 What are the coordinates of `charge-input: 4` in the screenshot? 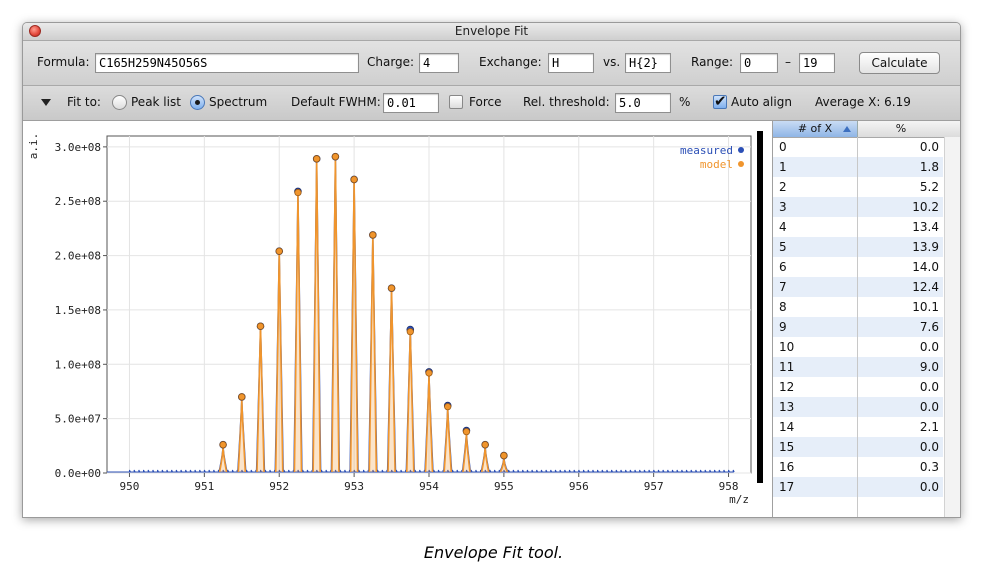 It's located at (439, 63).